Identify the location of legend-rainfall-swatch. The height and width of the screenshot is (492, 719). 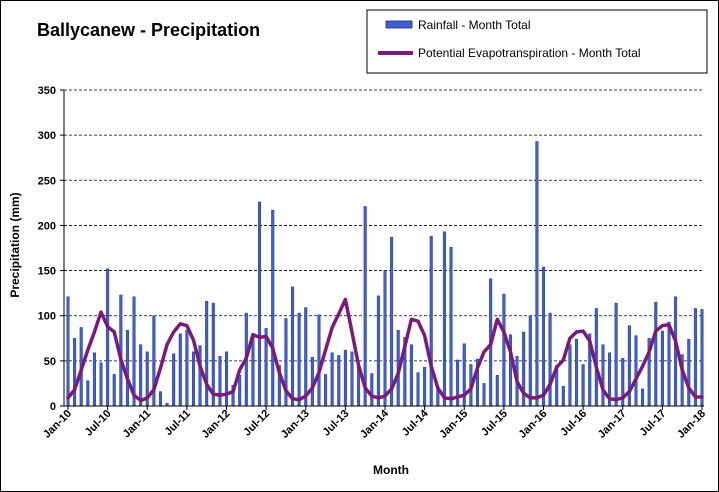
(399, 24).